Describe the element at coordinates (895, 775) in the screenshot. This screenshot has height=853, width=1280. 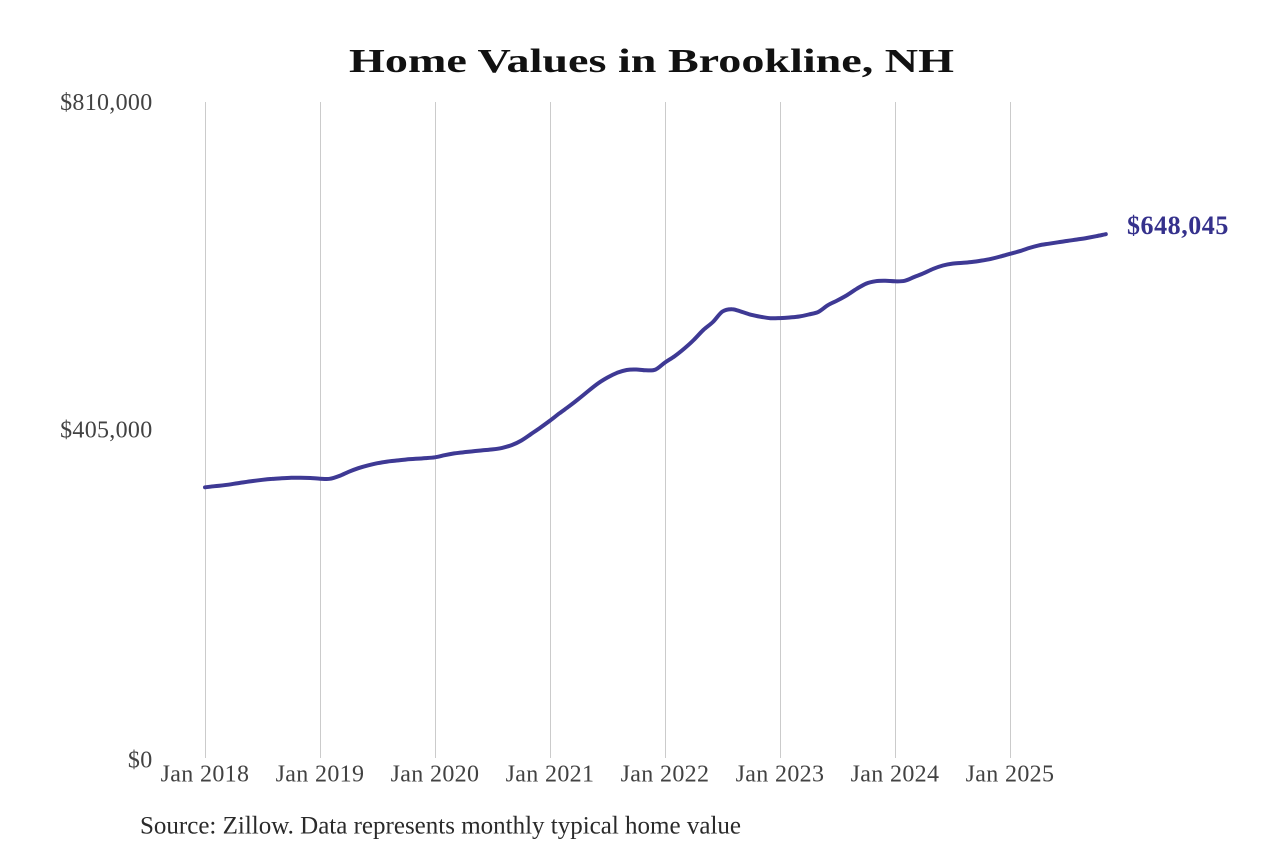
I see `svg-text: Jan 2024` at that location.